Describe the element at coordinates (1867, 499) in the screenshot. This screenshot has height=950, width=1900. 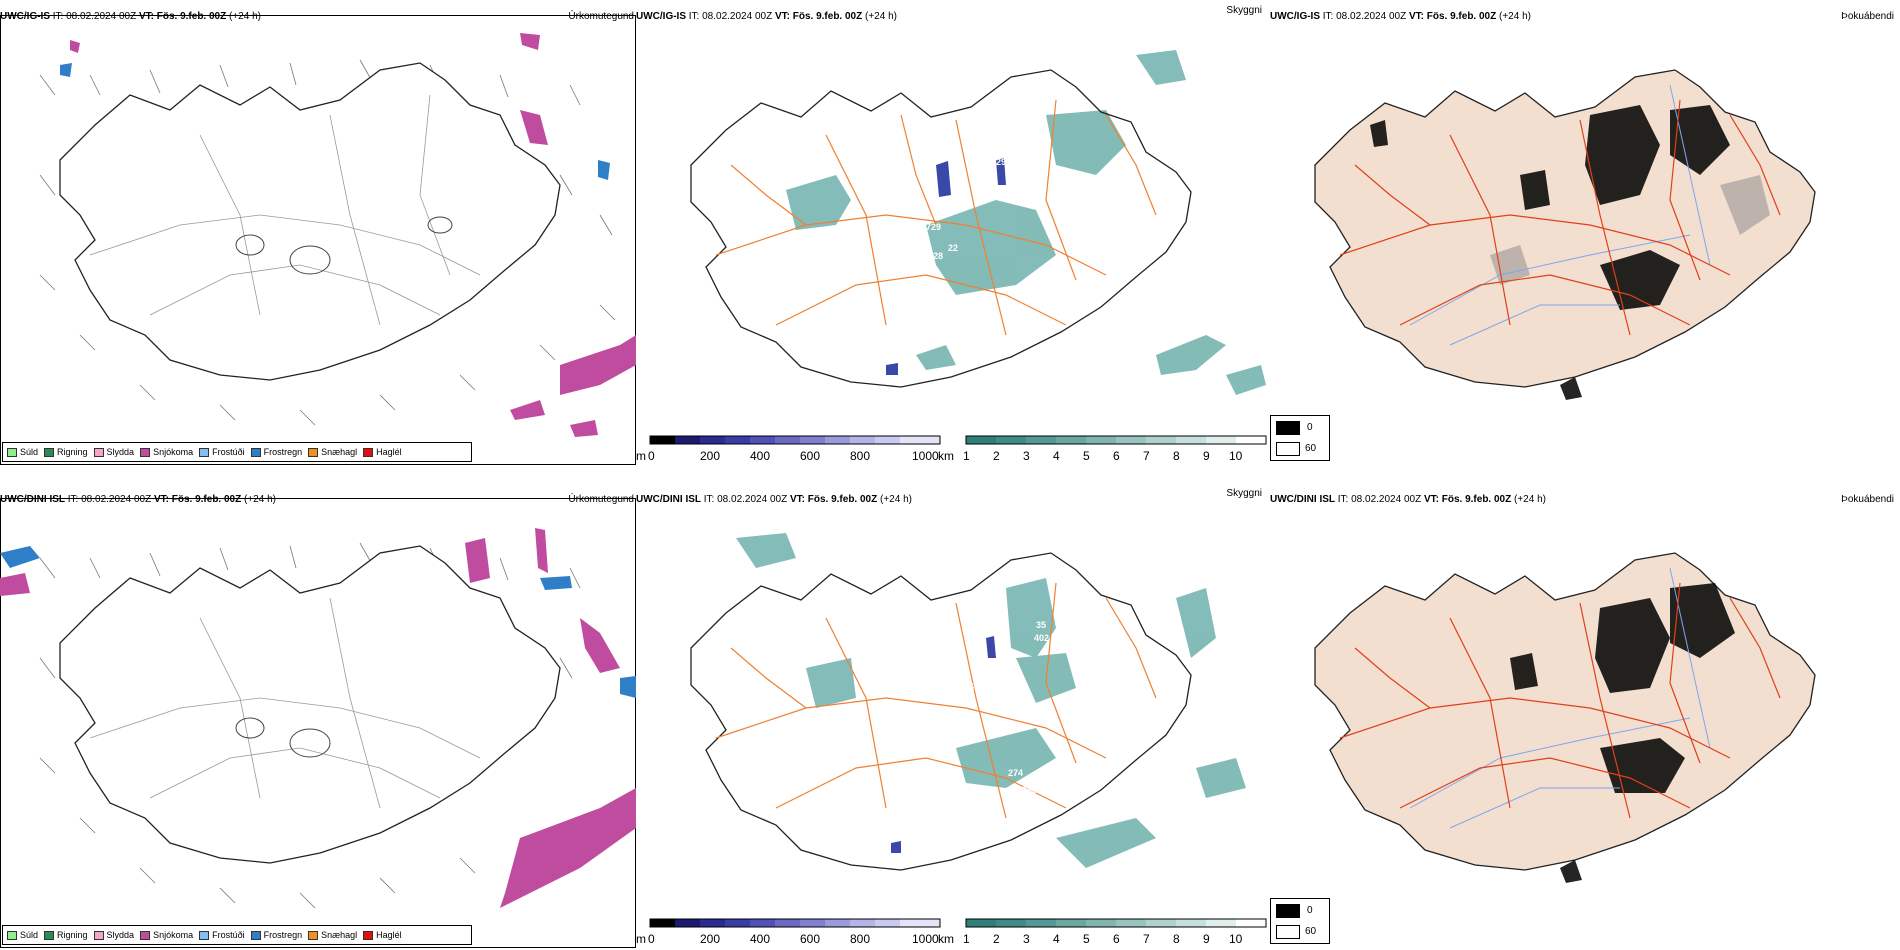
I see `product-name: Þokuábendi` at that location.